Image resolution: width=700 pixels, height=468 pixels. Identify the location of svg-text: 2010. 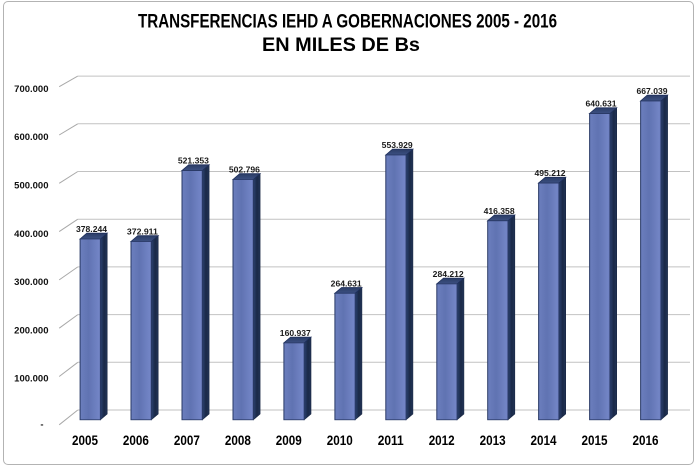
(340, 440).